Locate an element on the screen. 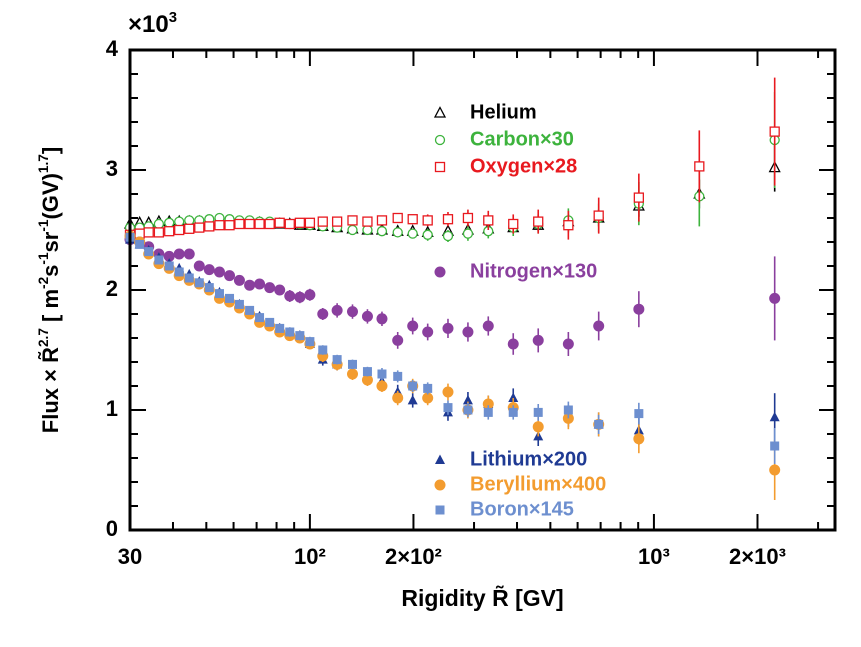 The height and width of the screenshot is (647, 861). x-tick-label: 30 is located at coordinates (130, 556).